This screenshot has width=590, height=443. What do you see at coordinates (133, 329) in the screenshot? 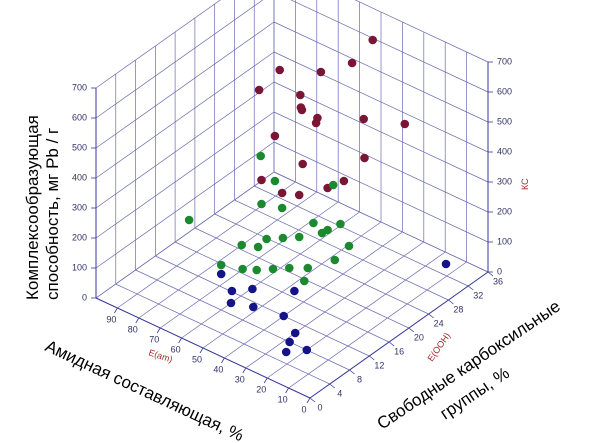
I see `x-tick-label: 80` at bounding box center [133, 329].